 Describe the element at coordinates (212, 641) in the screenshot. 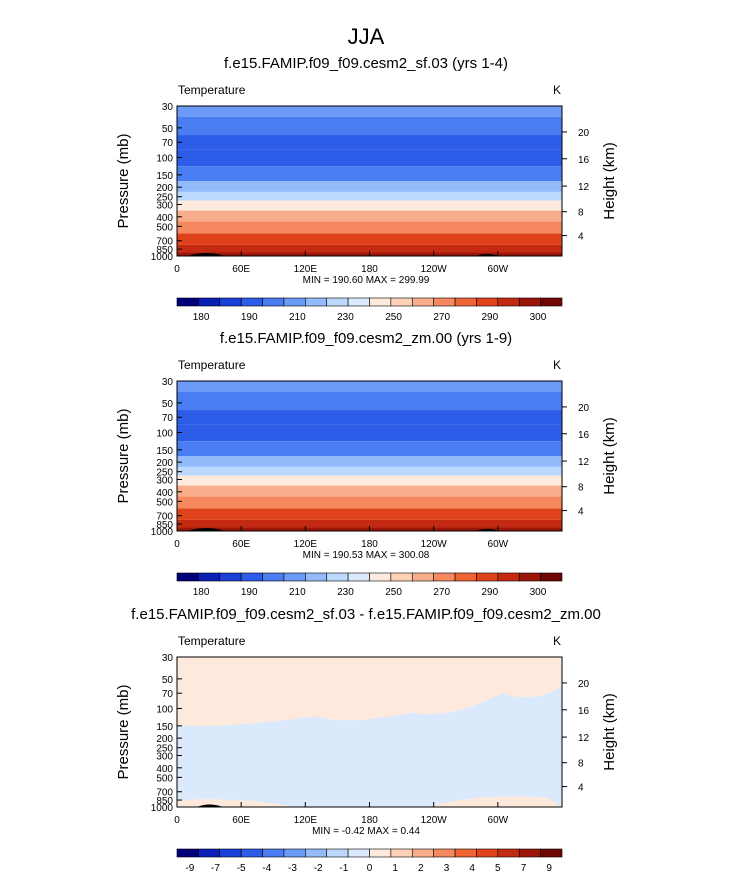

I see `left-label: Temperature` at that location.